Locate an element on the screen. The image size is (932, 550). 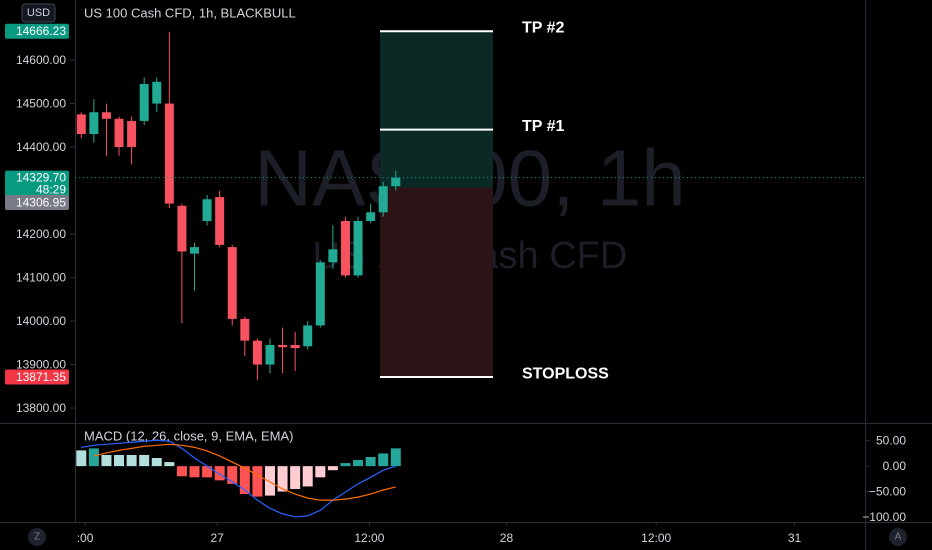
level-label: STOPLOSS is located at coordinates (565, 374).